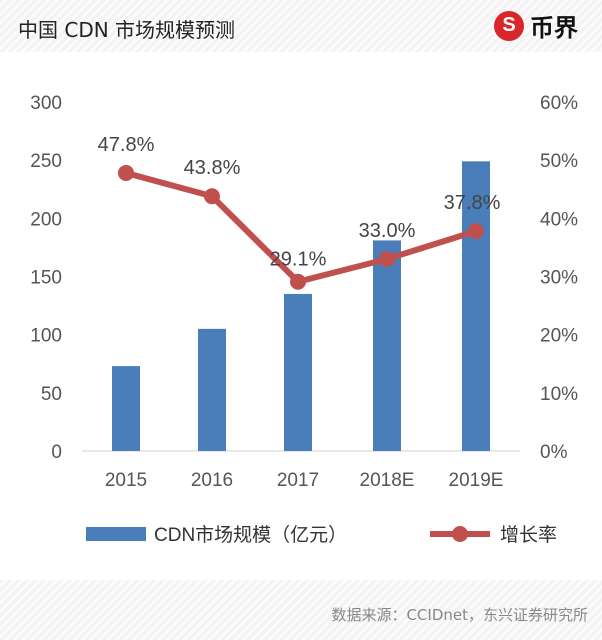 The image size is (602, 640). I want to click on x-tick: 2018E, so click(387, 480).